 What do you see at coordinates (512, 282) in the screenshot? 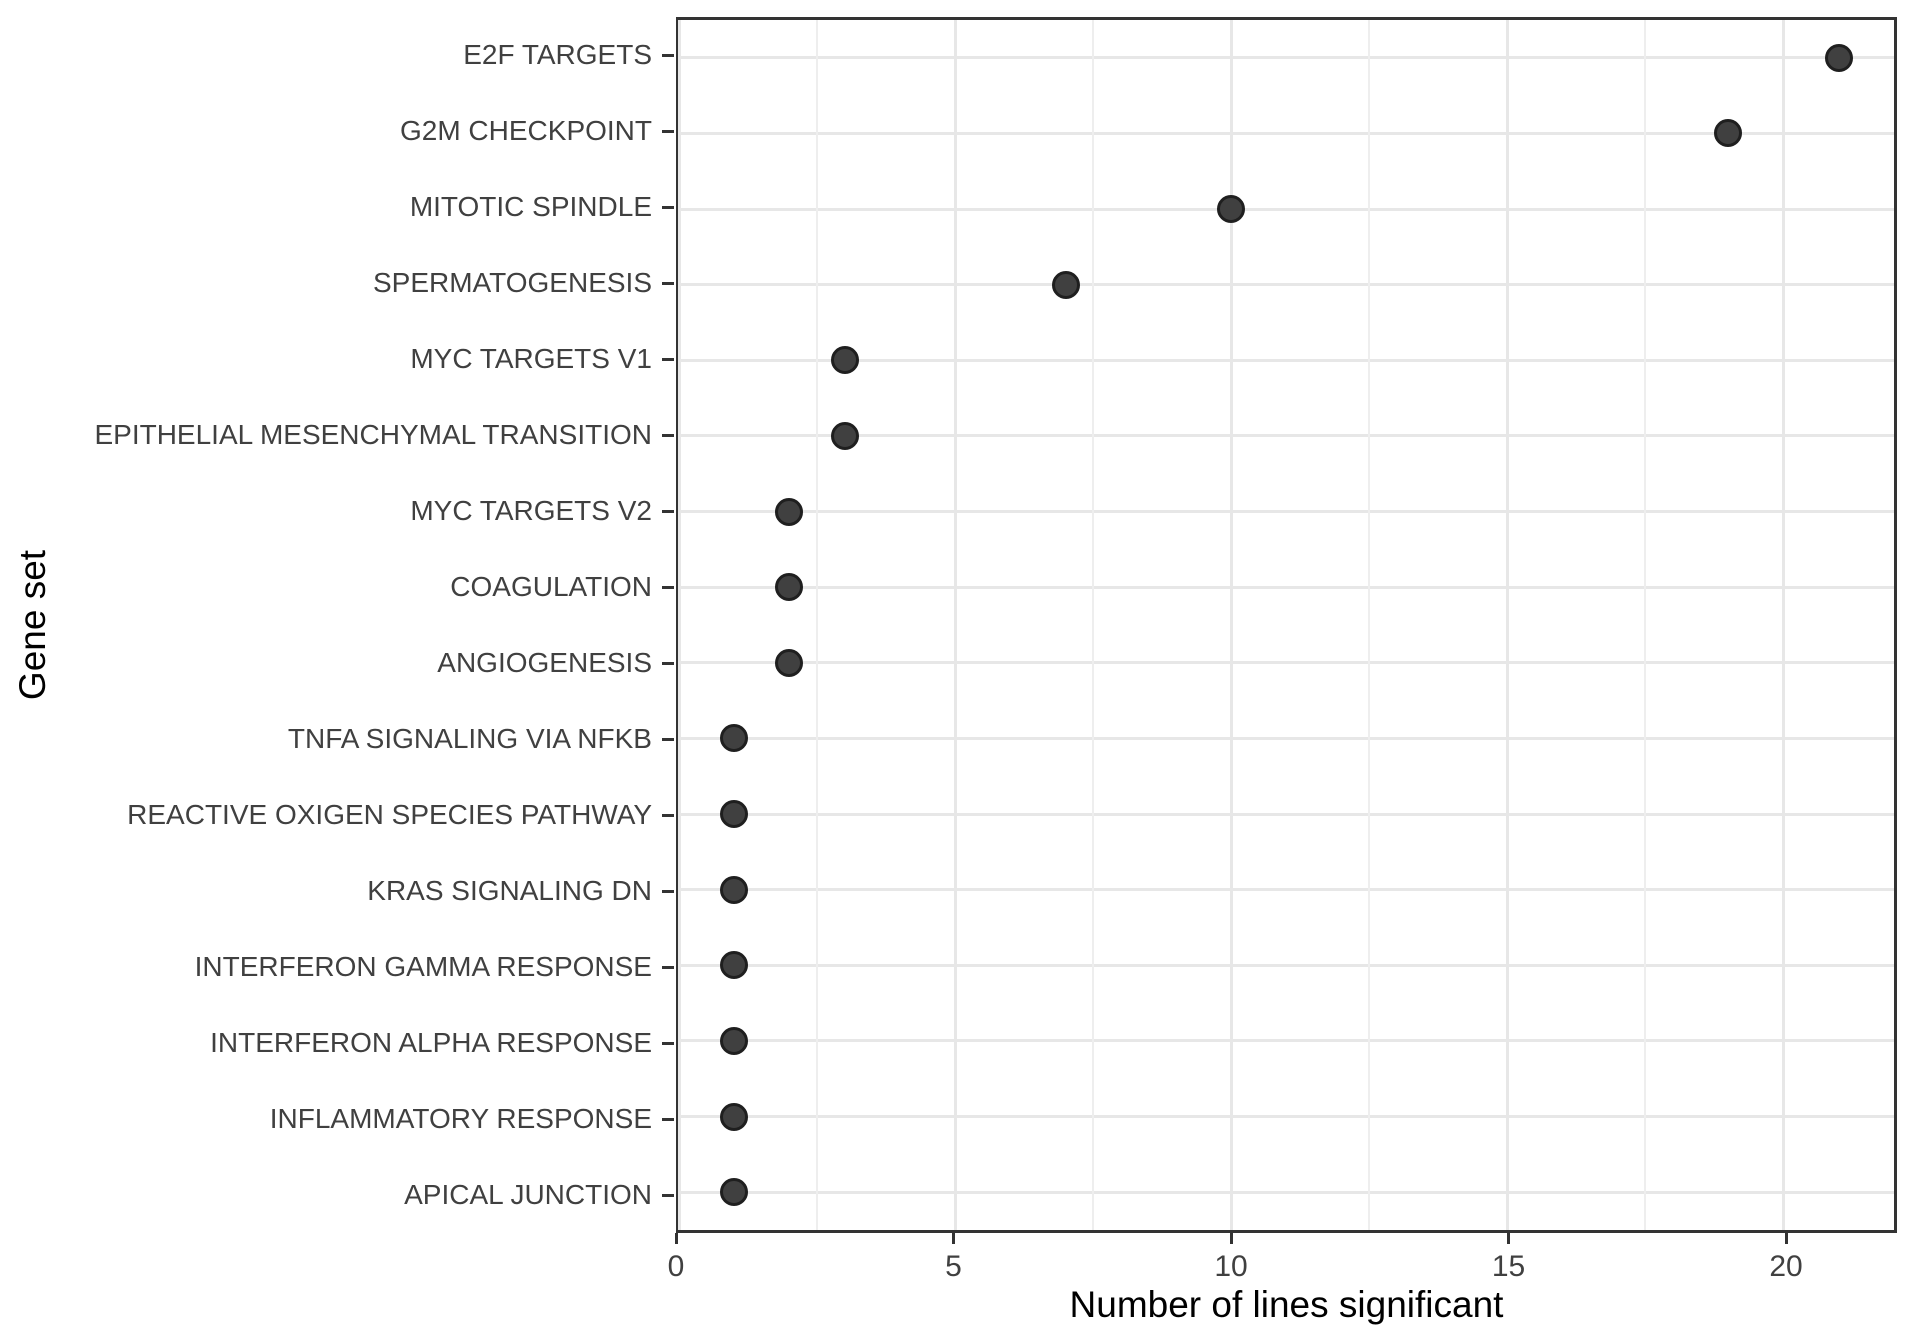
I see `y-axis-category-label: SPERMATOGENESIS` at bounding box center [512, 282].